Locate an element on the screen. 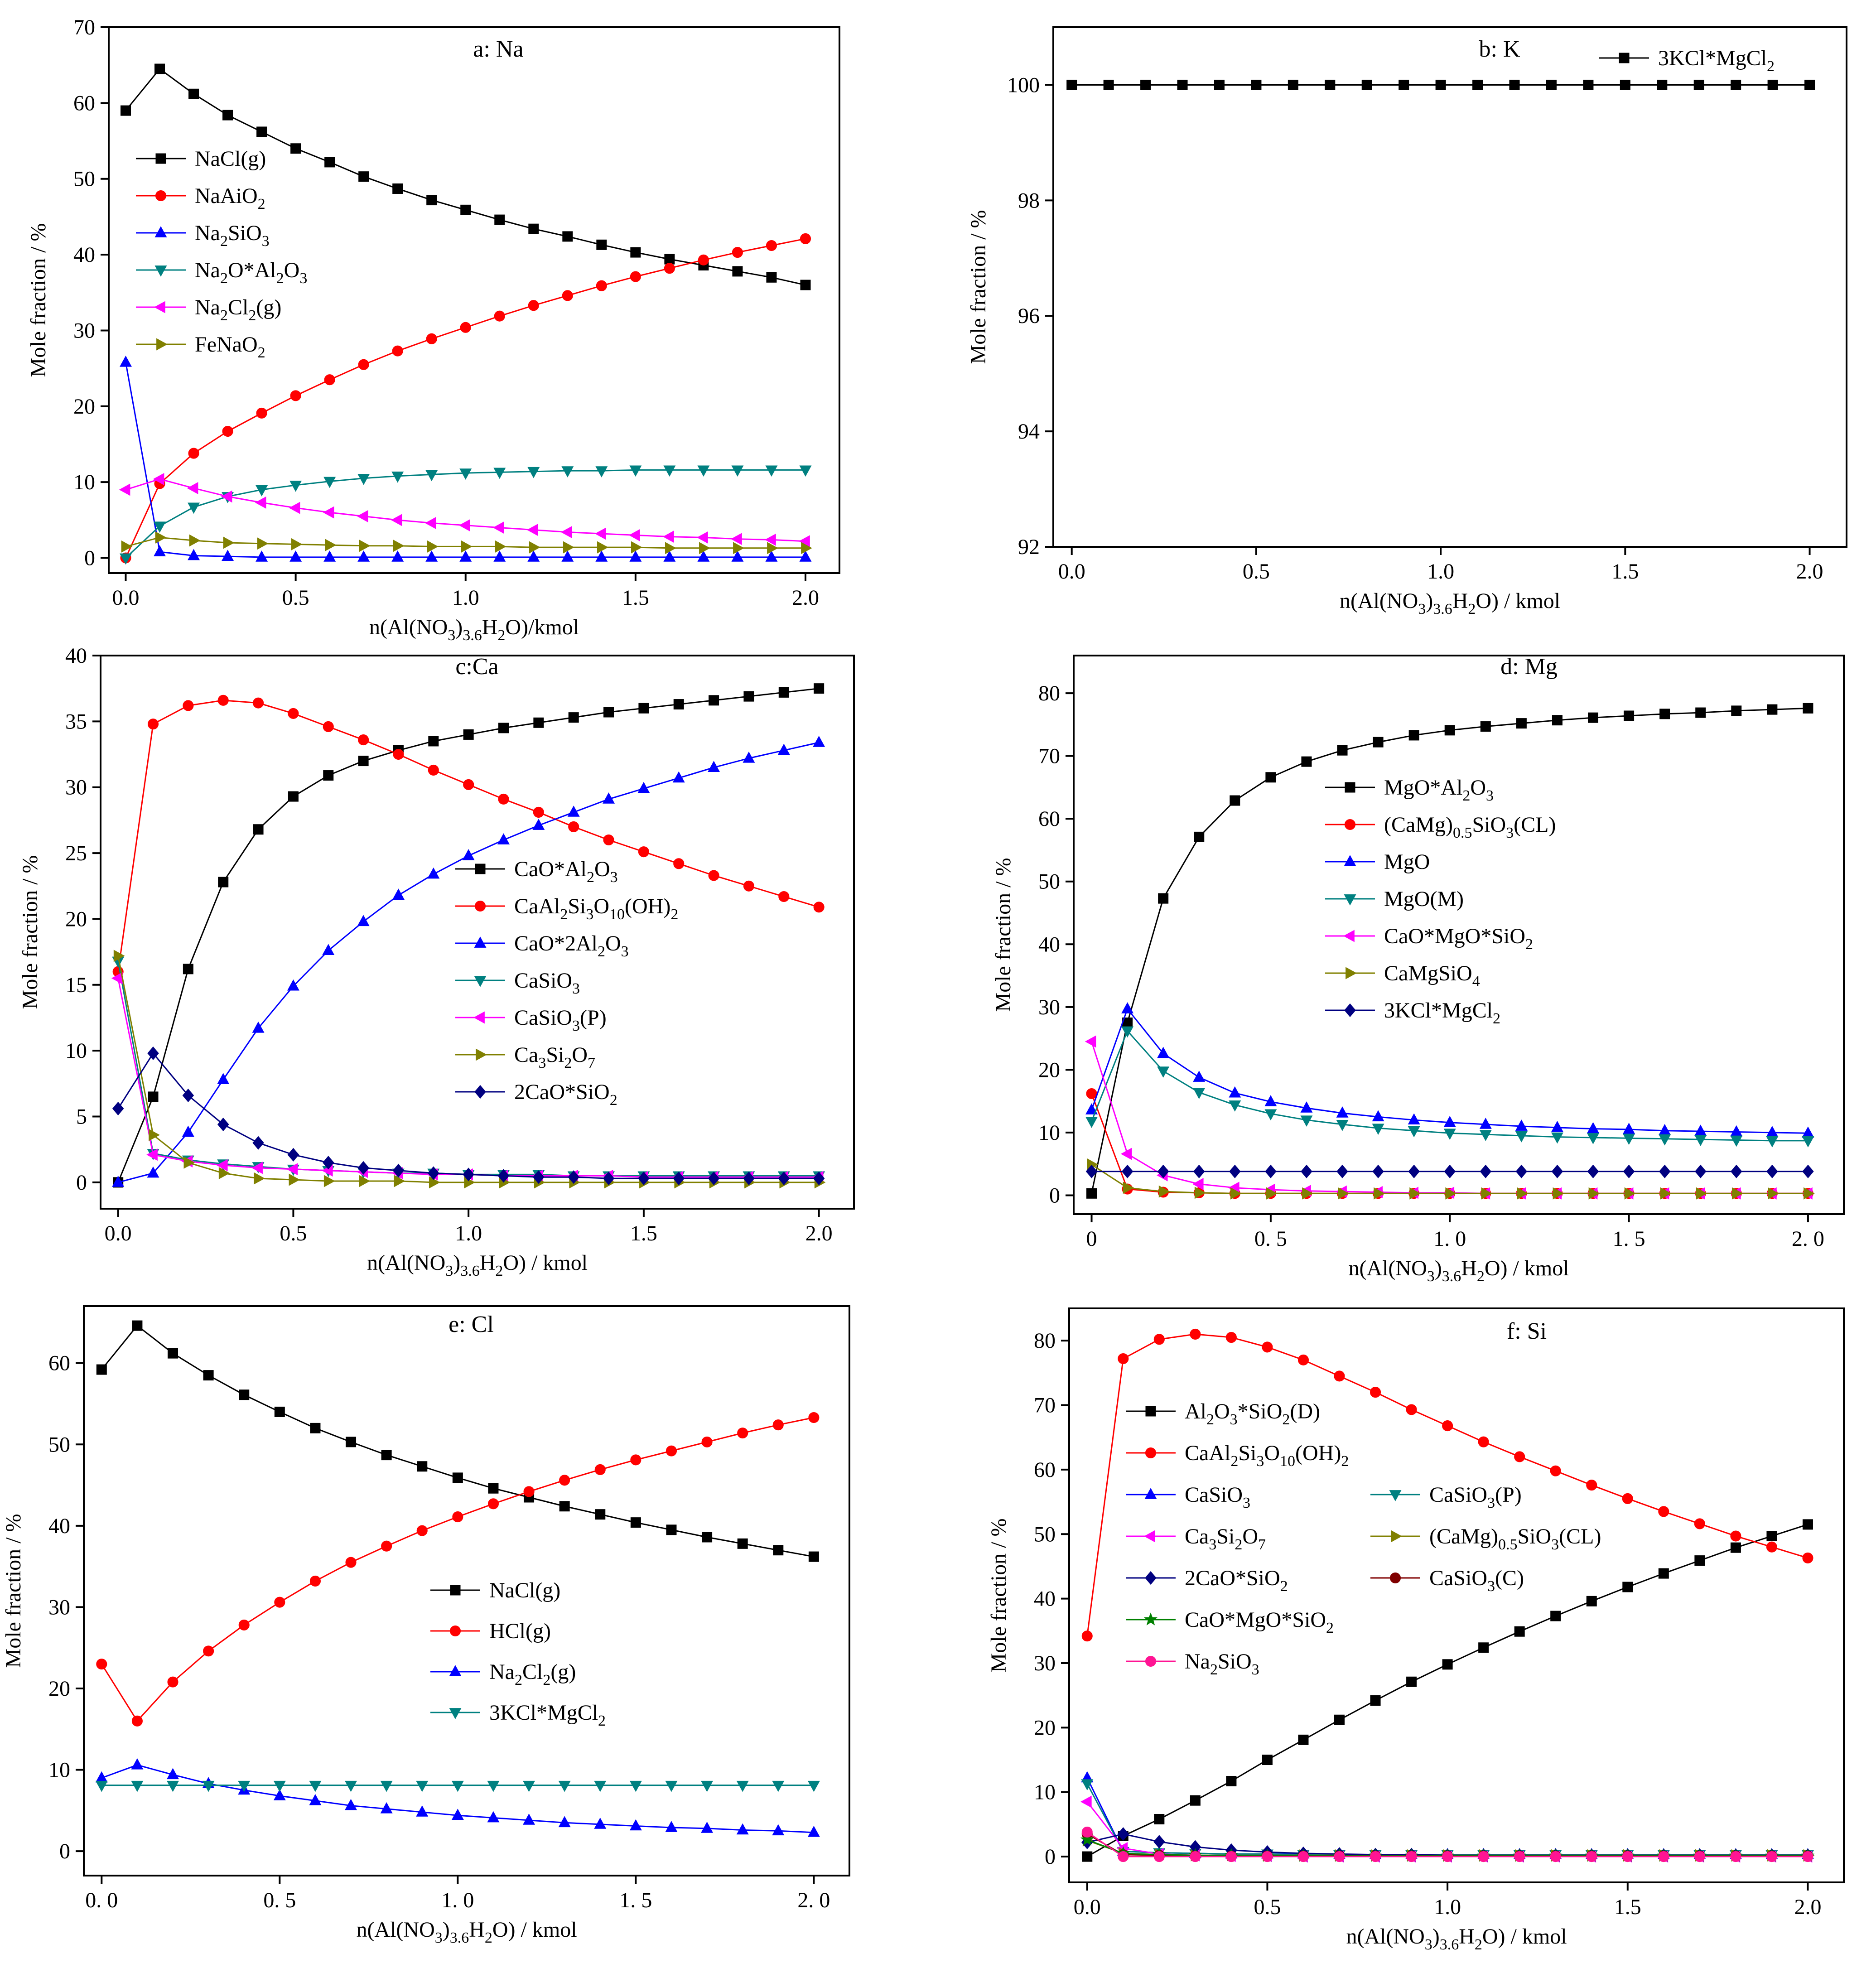 The height and width of the screenshot is (1968, 1876). y-tick-label: 60 is located at coordinates (1049, 819).